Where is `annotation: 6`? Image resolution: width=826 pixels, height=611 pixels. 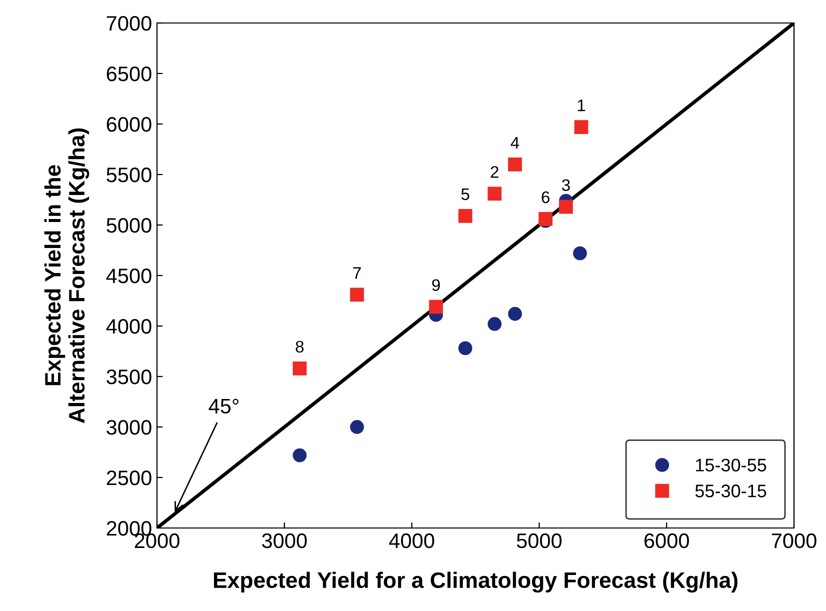
annotation: 6 is located at coordinates (546, 197).